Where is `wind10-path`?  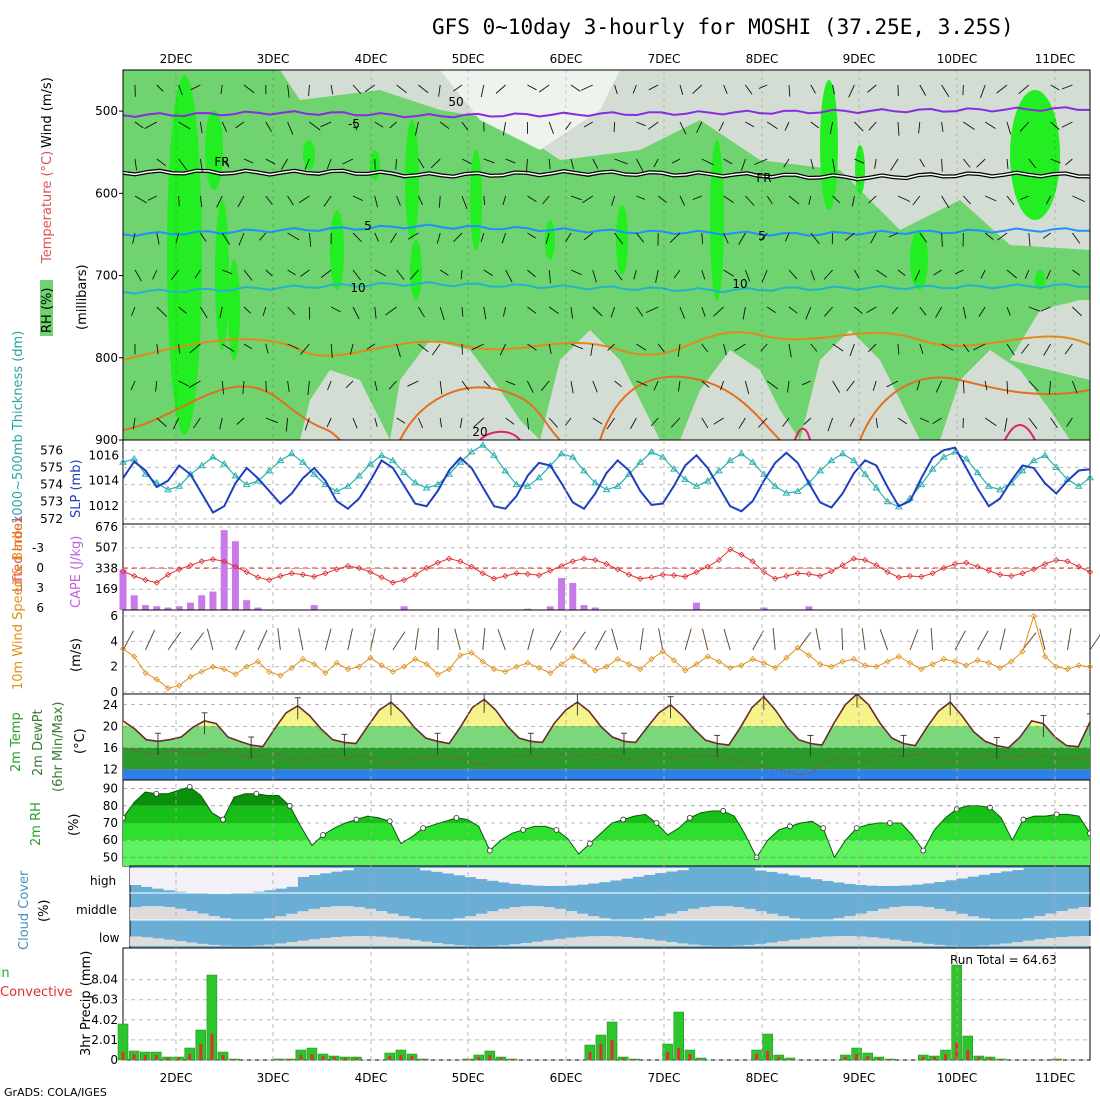 wind10-path is located at coordinates (606, 651).